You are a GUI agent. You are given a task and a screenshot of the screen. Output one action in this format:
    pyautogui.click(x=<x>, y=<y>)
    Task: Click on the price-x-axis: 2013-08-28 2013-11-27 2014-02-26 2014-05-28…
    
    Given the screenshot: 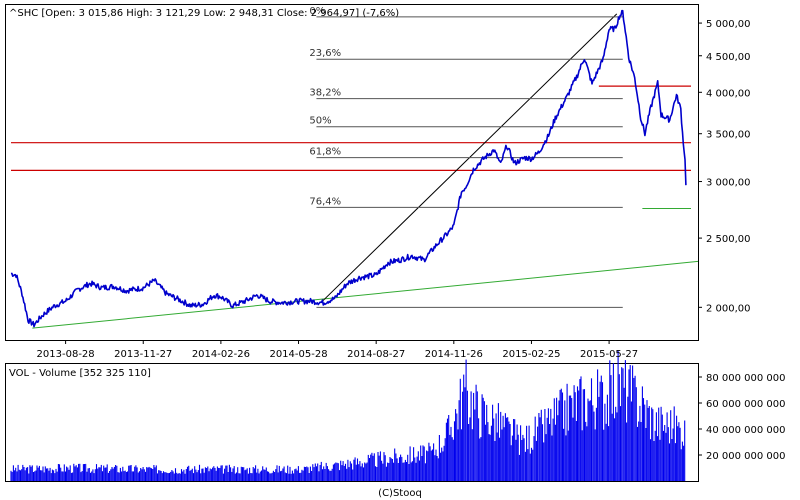 What is the action you would take?
    pyautogui.click(x=337, y=350)
    